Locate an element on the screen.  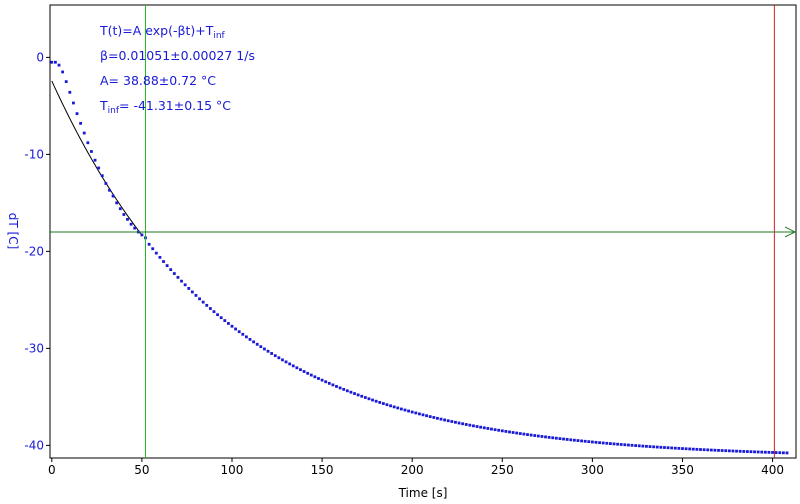
x-tick-label: 200 is located at coordinates (412, 470).